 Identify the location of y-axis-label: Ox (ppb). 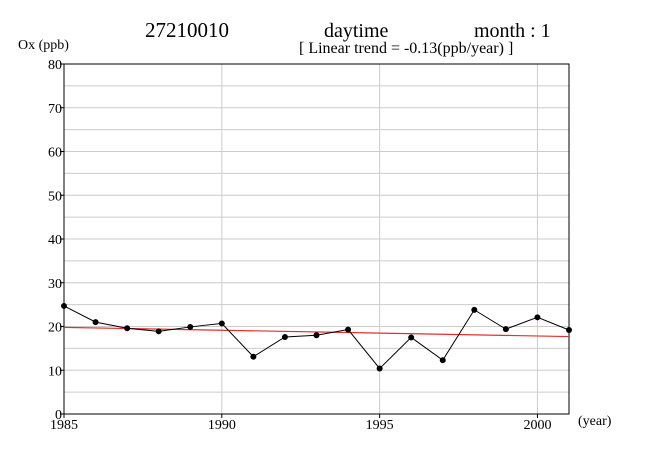
(43, 45).